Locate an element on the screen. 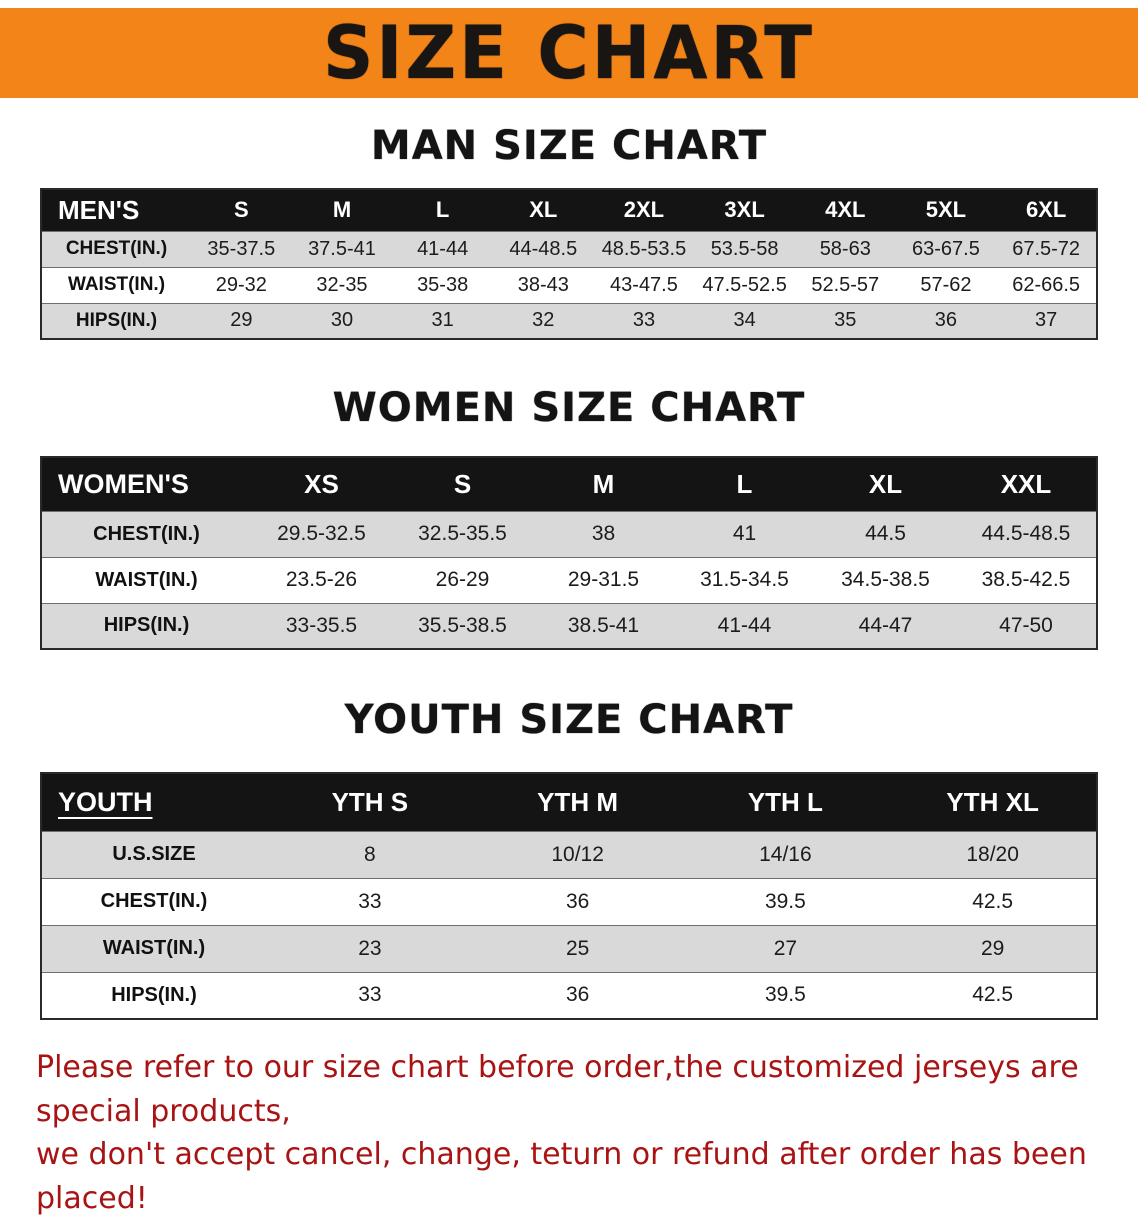 The width and height of the screenshot is (1138, 1220). size-value: 43-47.5 is located at coordinates (644, 284).